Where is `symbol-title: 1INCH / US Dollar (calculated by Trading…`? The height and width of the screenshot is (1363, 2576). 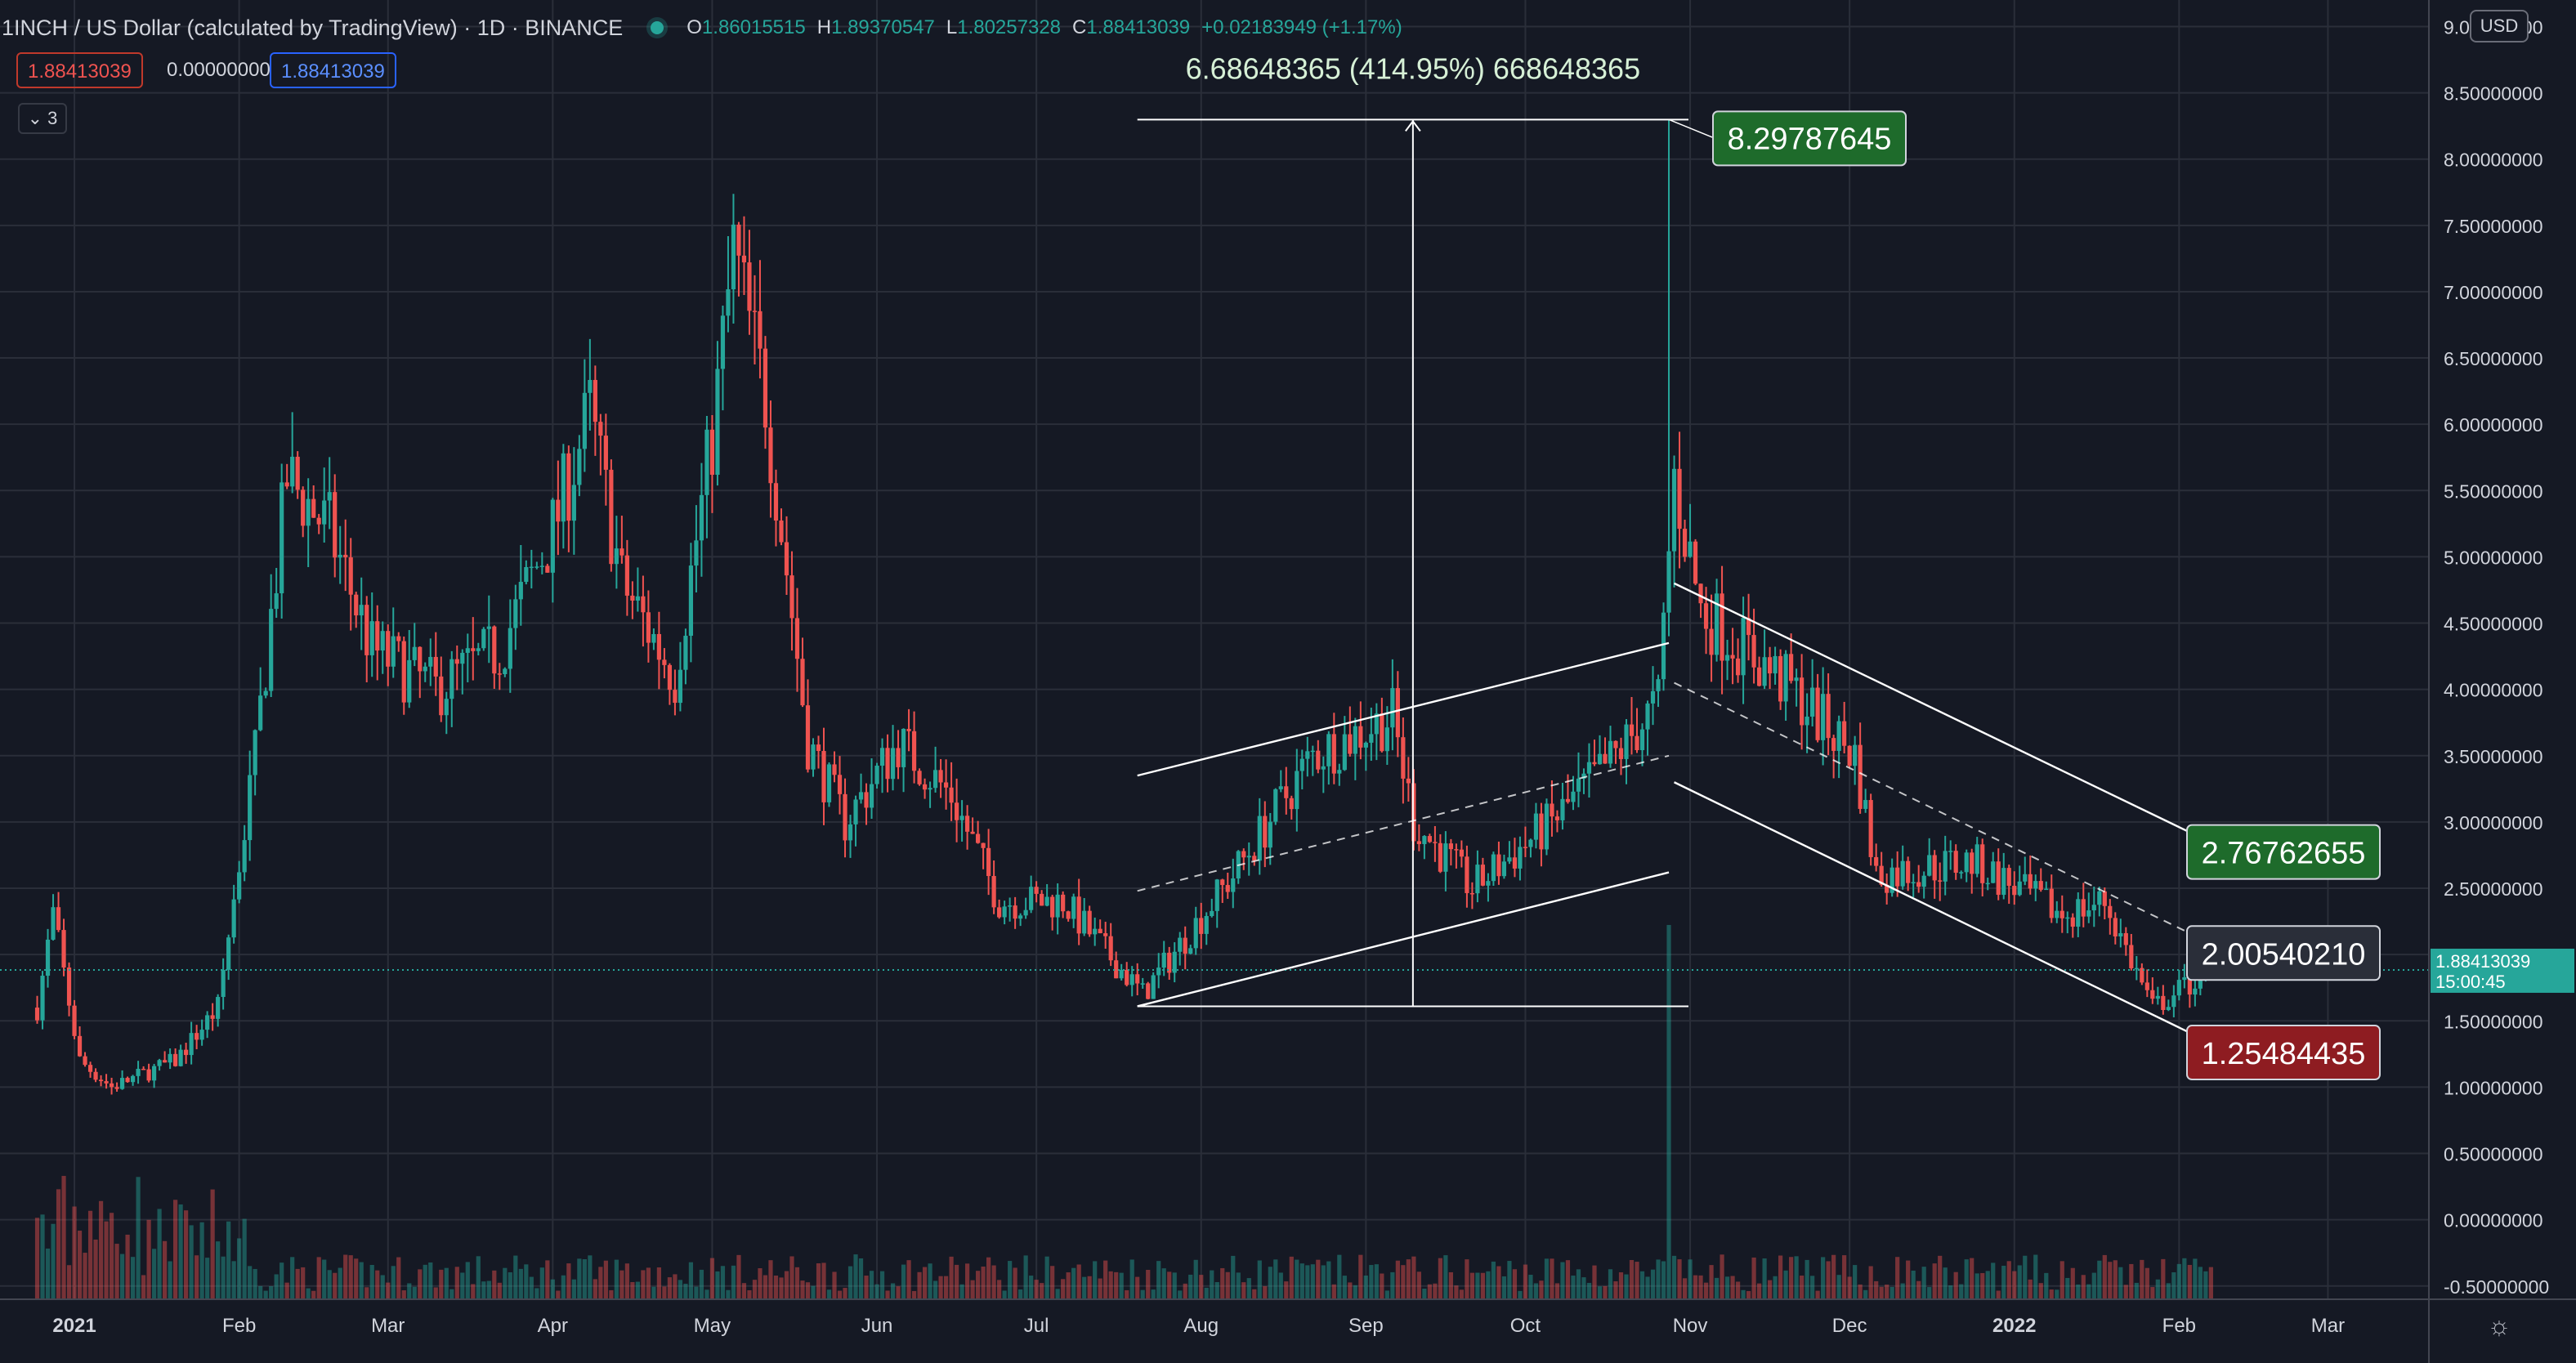 symbol-title: 1INCH / US Dollar (calculated by Trading… is located at coordinates (313, 27).